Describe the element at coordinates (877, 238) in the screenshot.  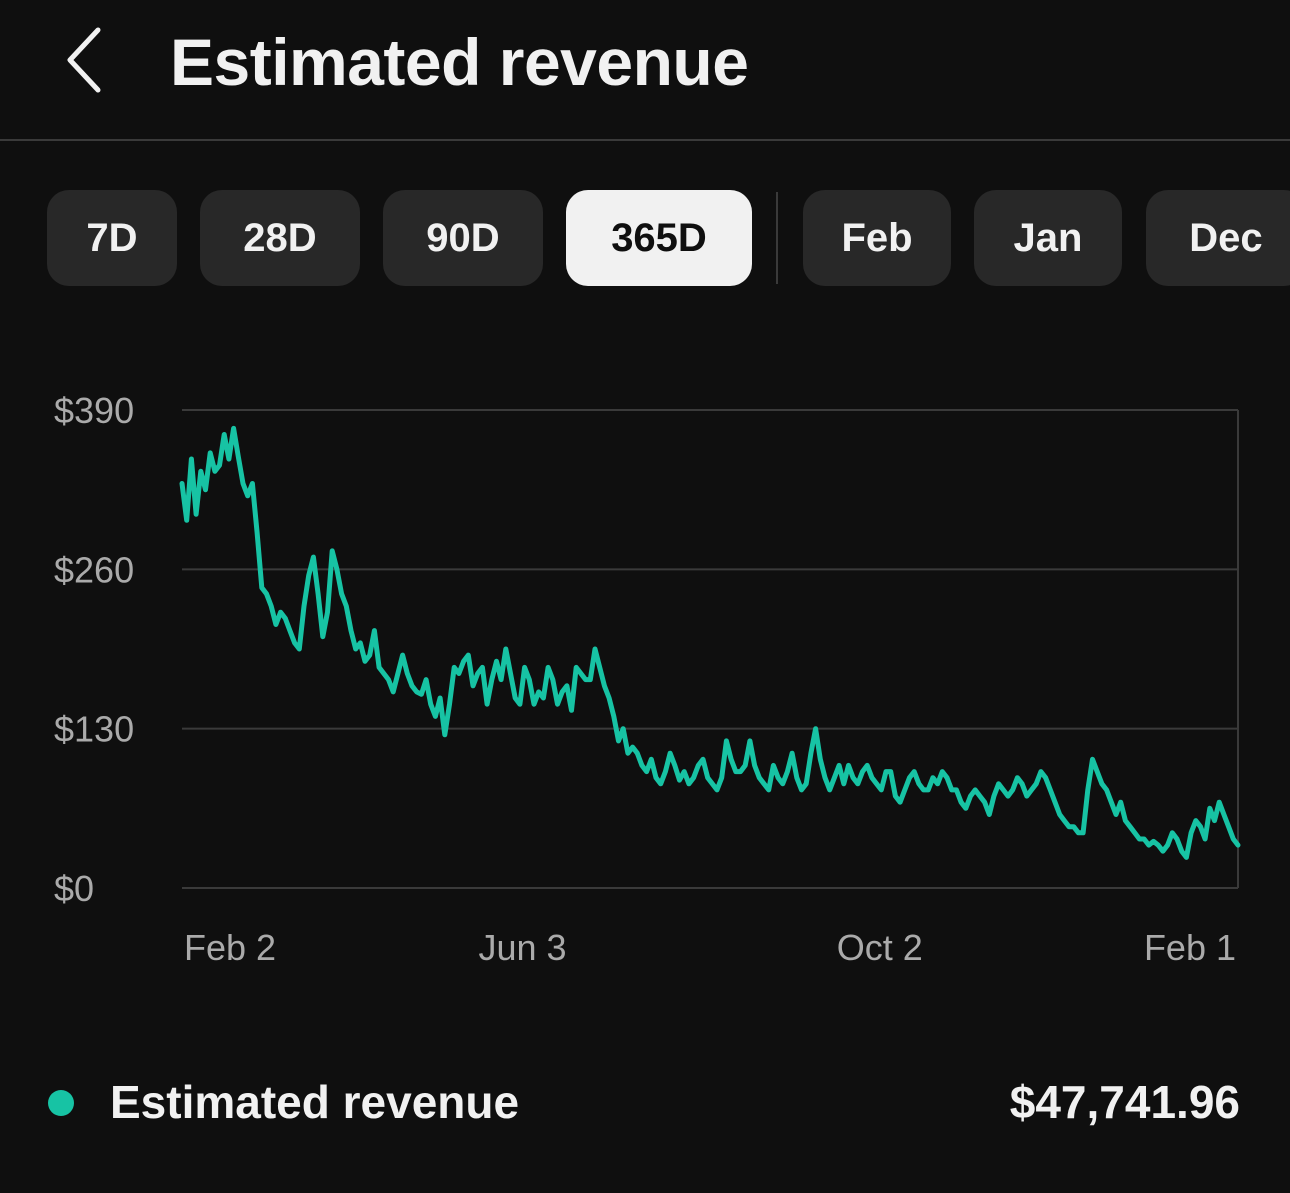
I see `chip-feb: Feb` at that location.